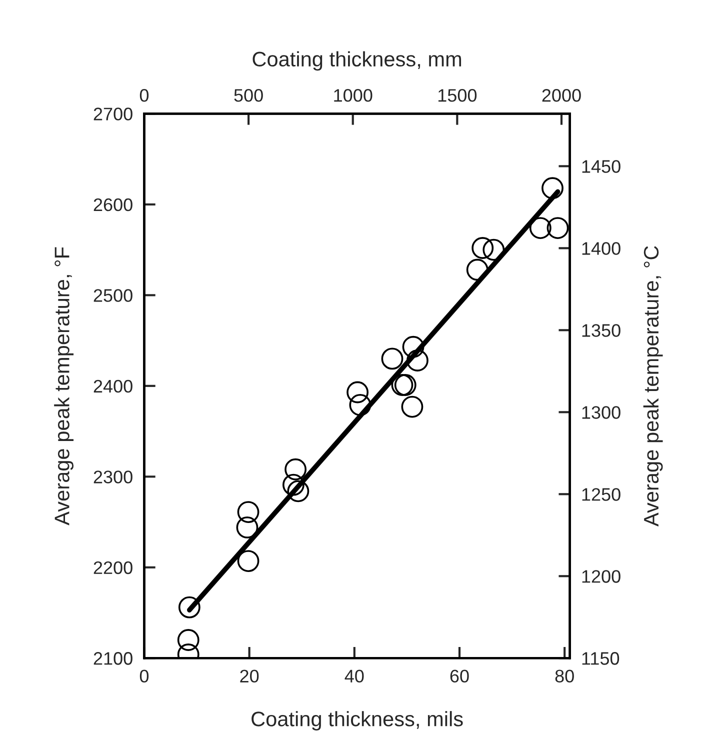 The image size is (707, 753). What do you see at coordinates (601, 412) in the screenshot?
I see `y2-tick-label: 1300` at bounding box center [601, 412].